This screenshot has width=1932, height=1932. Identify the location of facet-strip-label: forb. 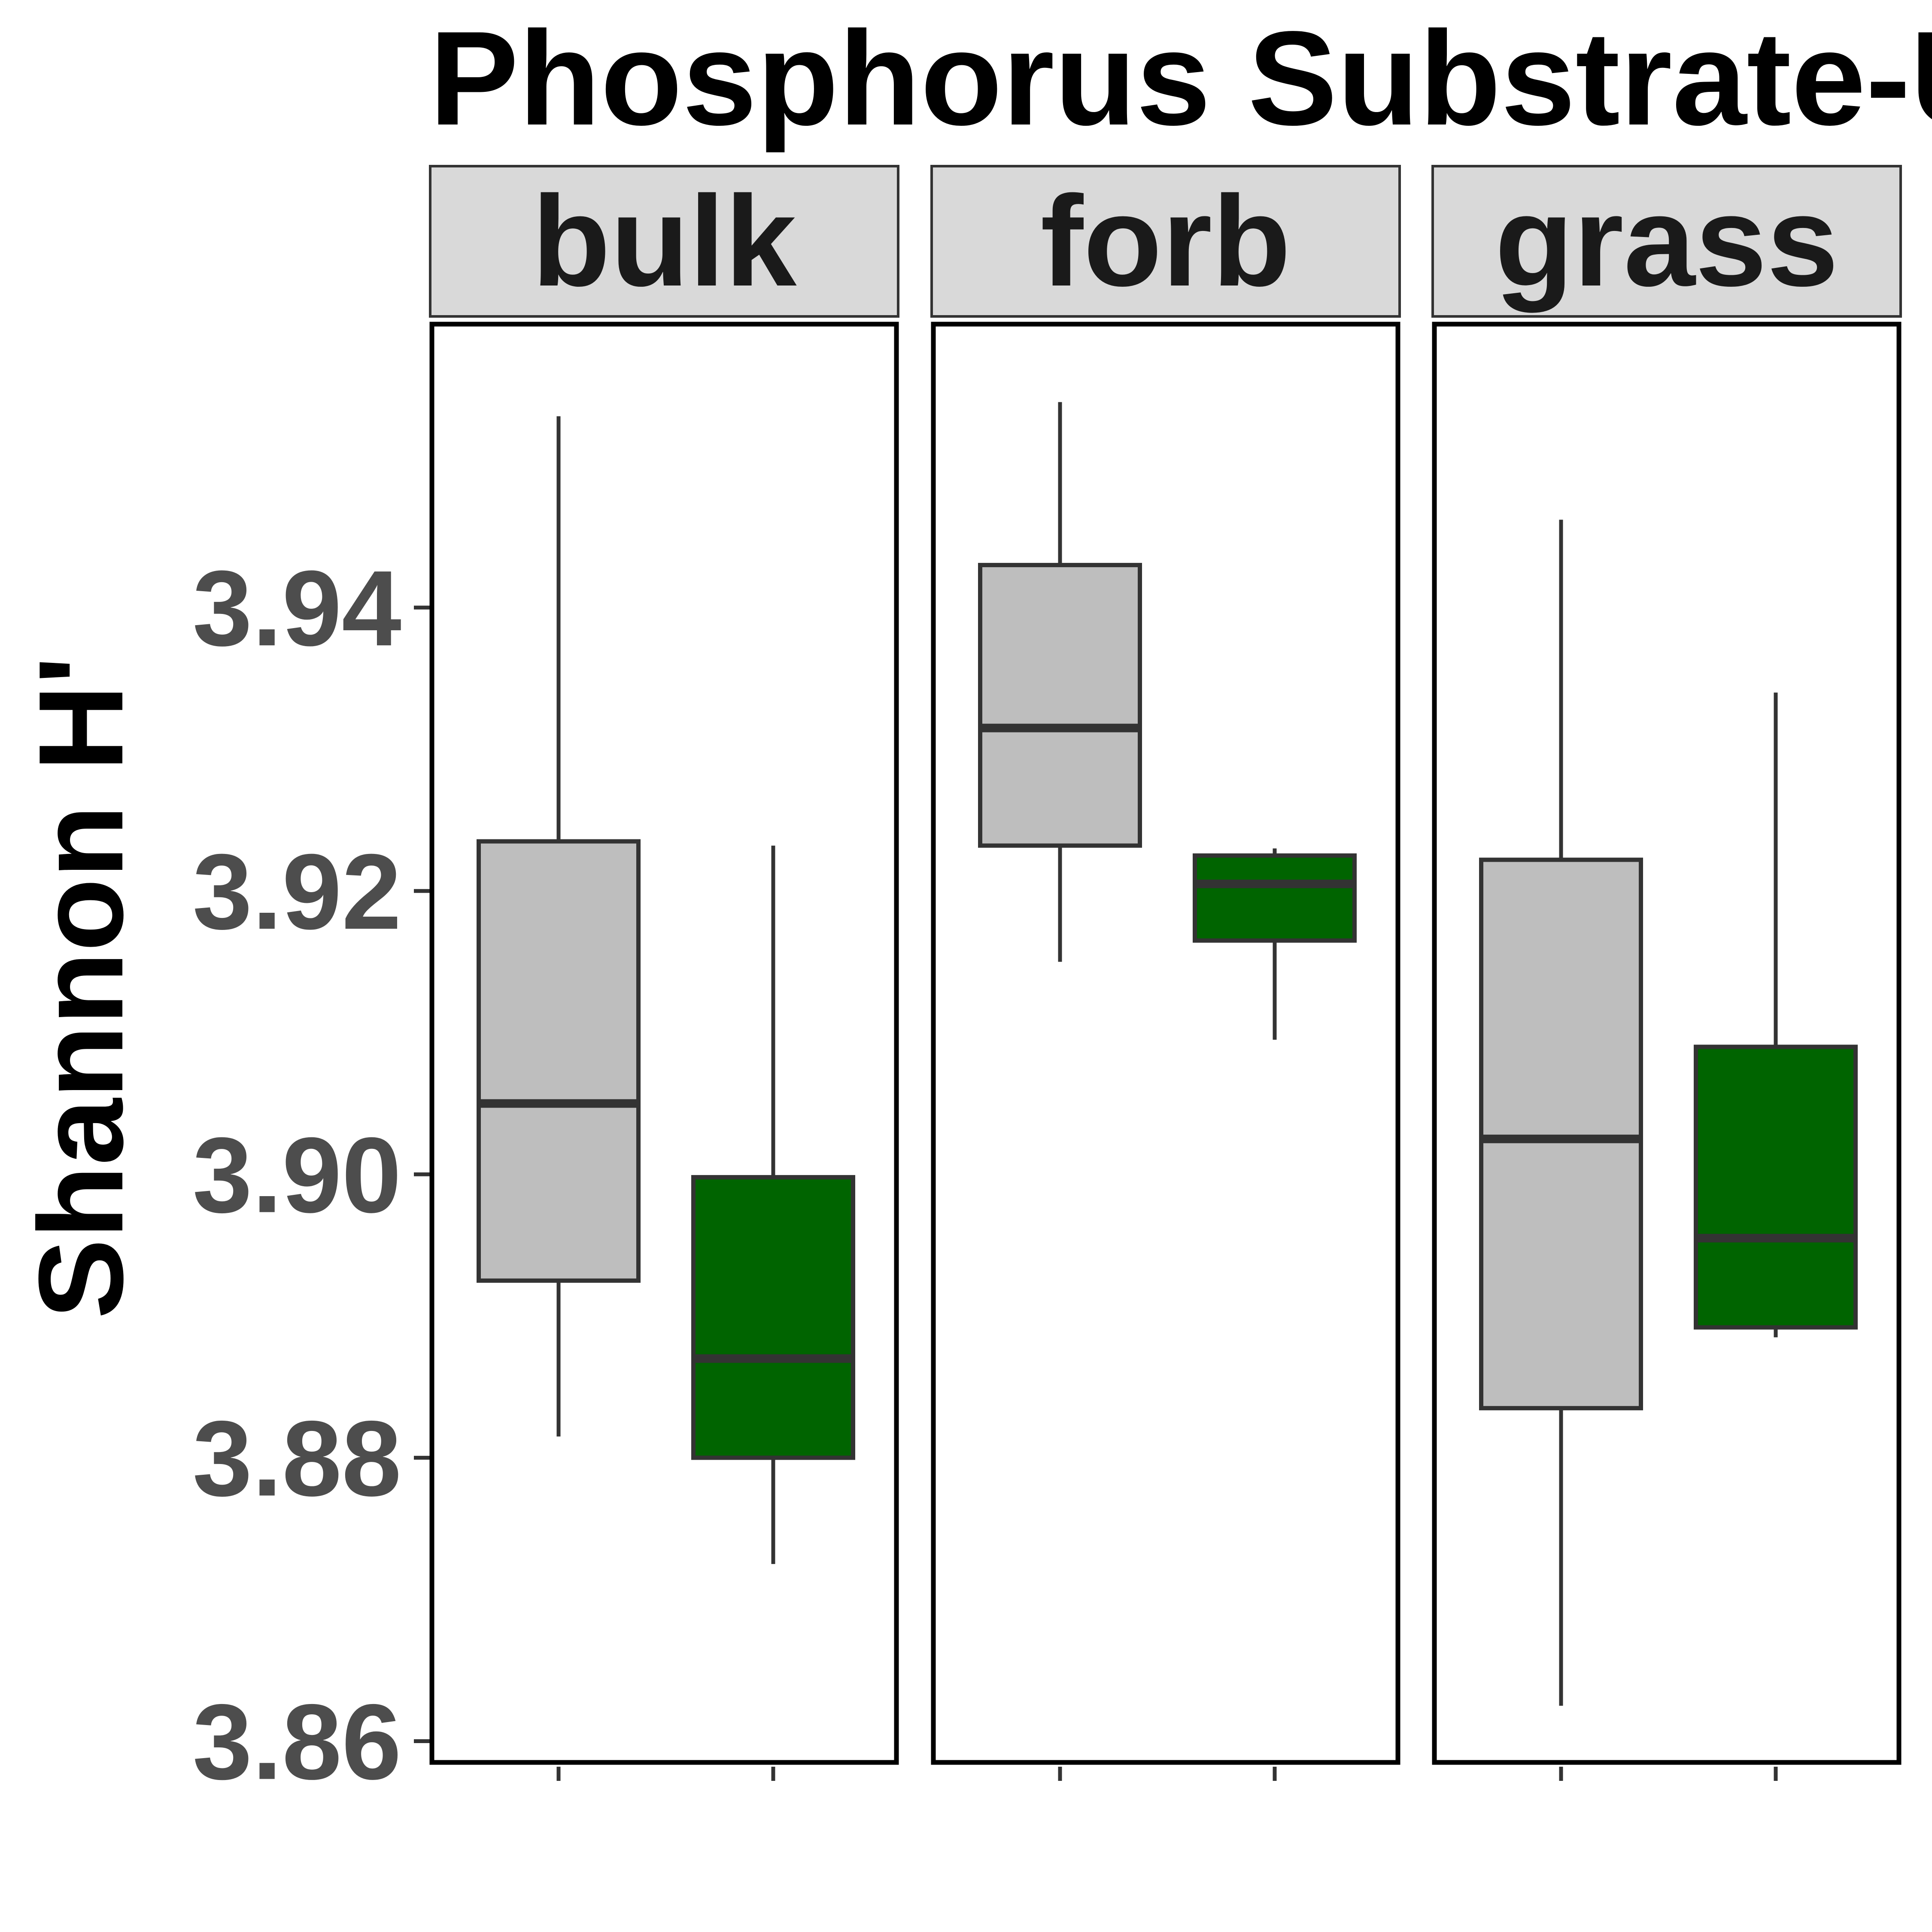
(1166, 241).